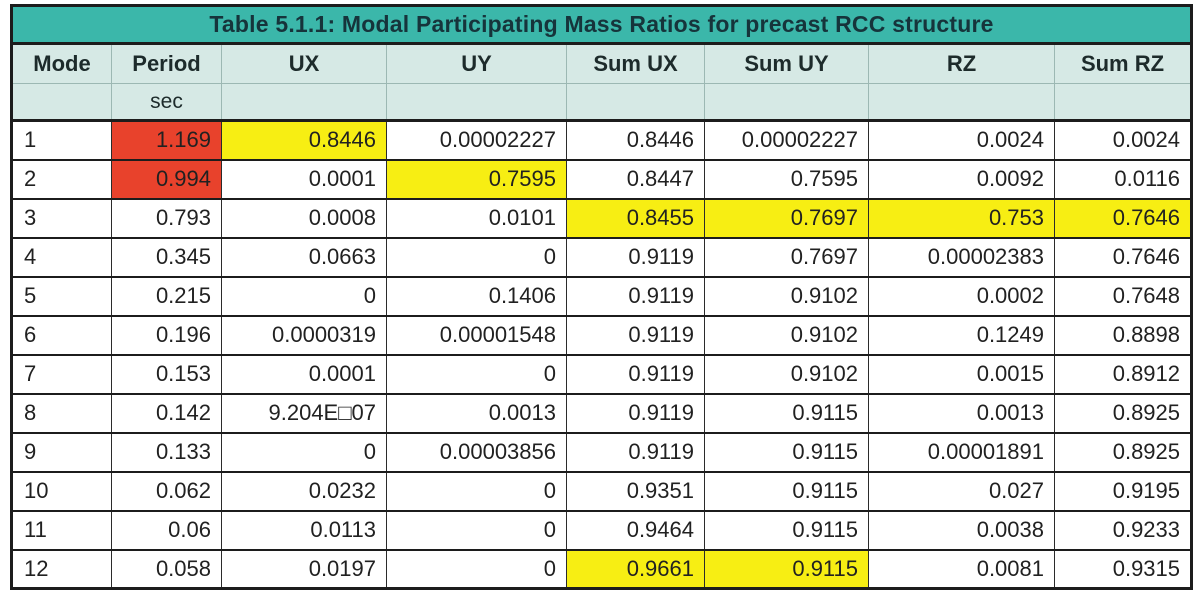 This screenshot has width=1200, height=600. Describe the element at coordinates (476, 451) in the screenshot. I see `cell-uy: 0.00003856` at that location.